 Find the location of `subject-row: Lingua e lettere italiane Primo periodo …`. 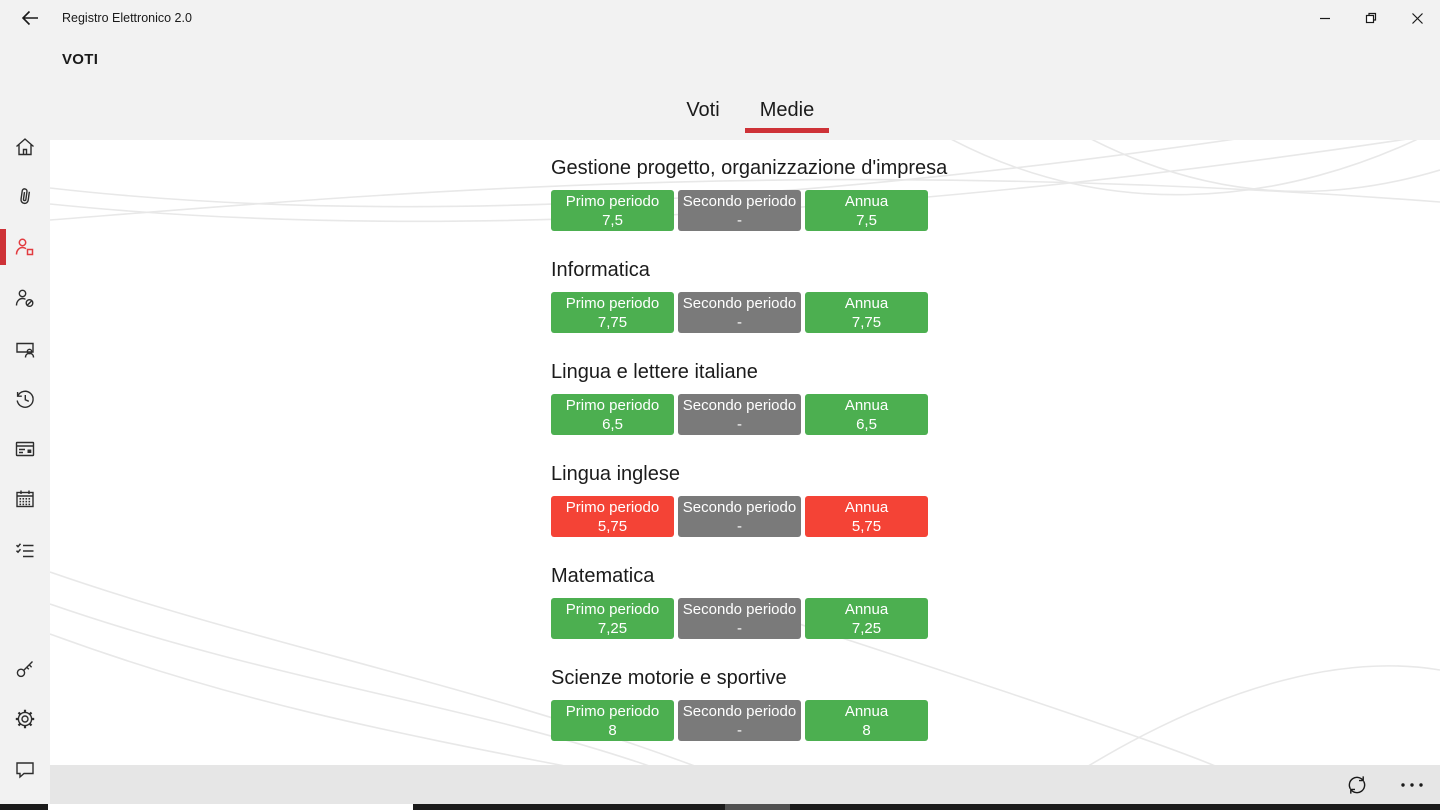

subject-row: Lingua e lettere italiane Primo periodo … is located at coordinates (991, 395).